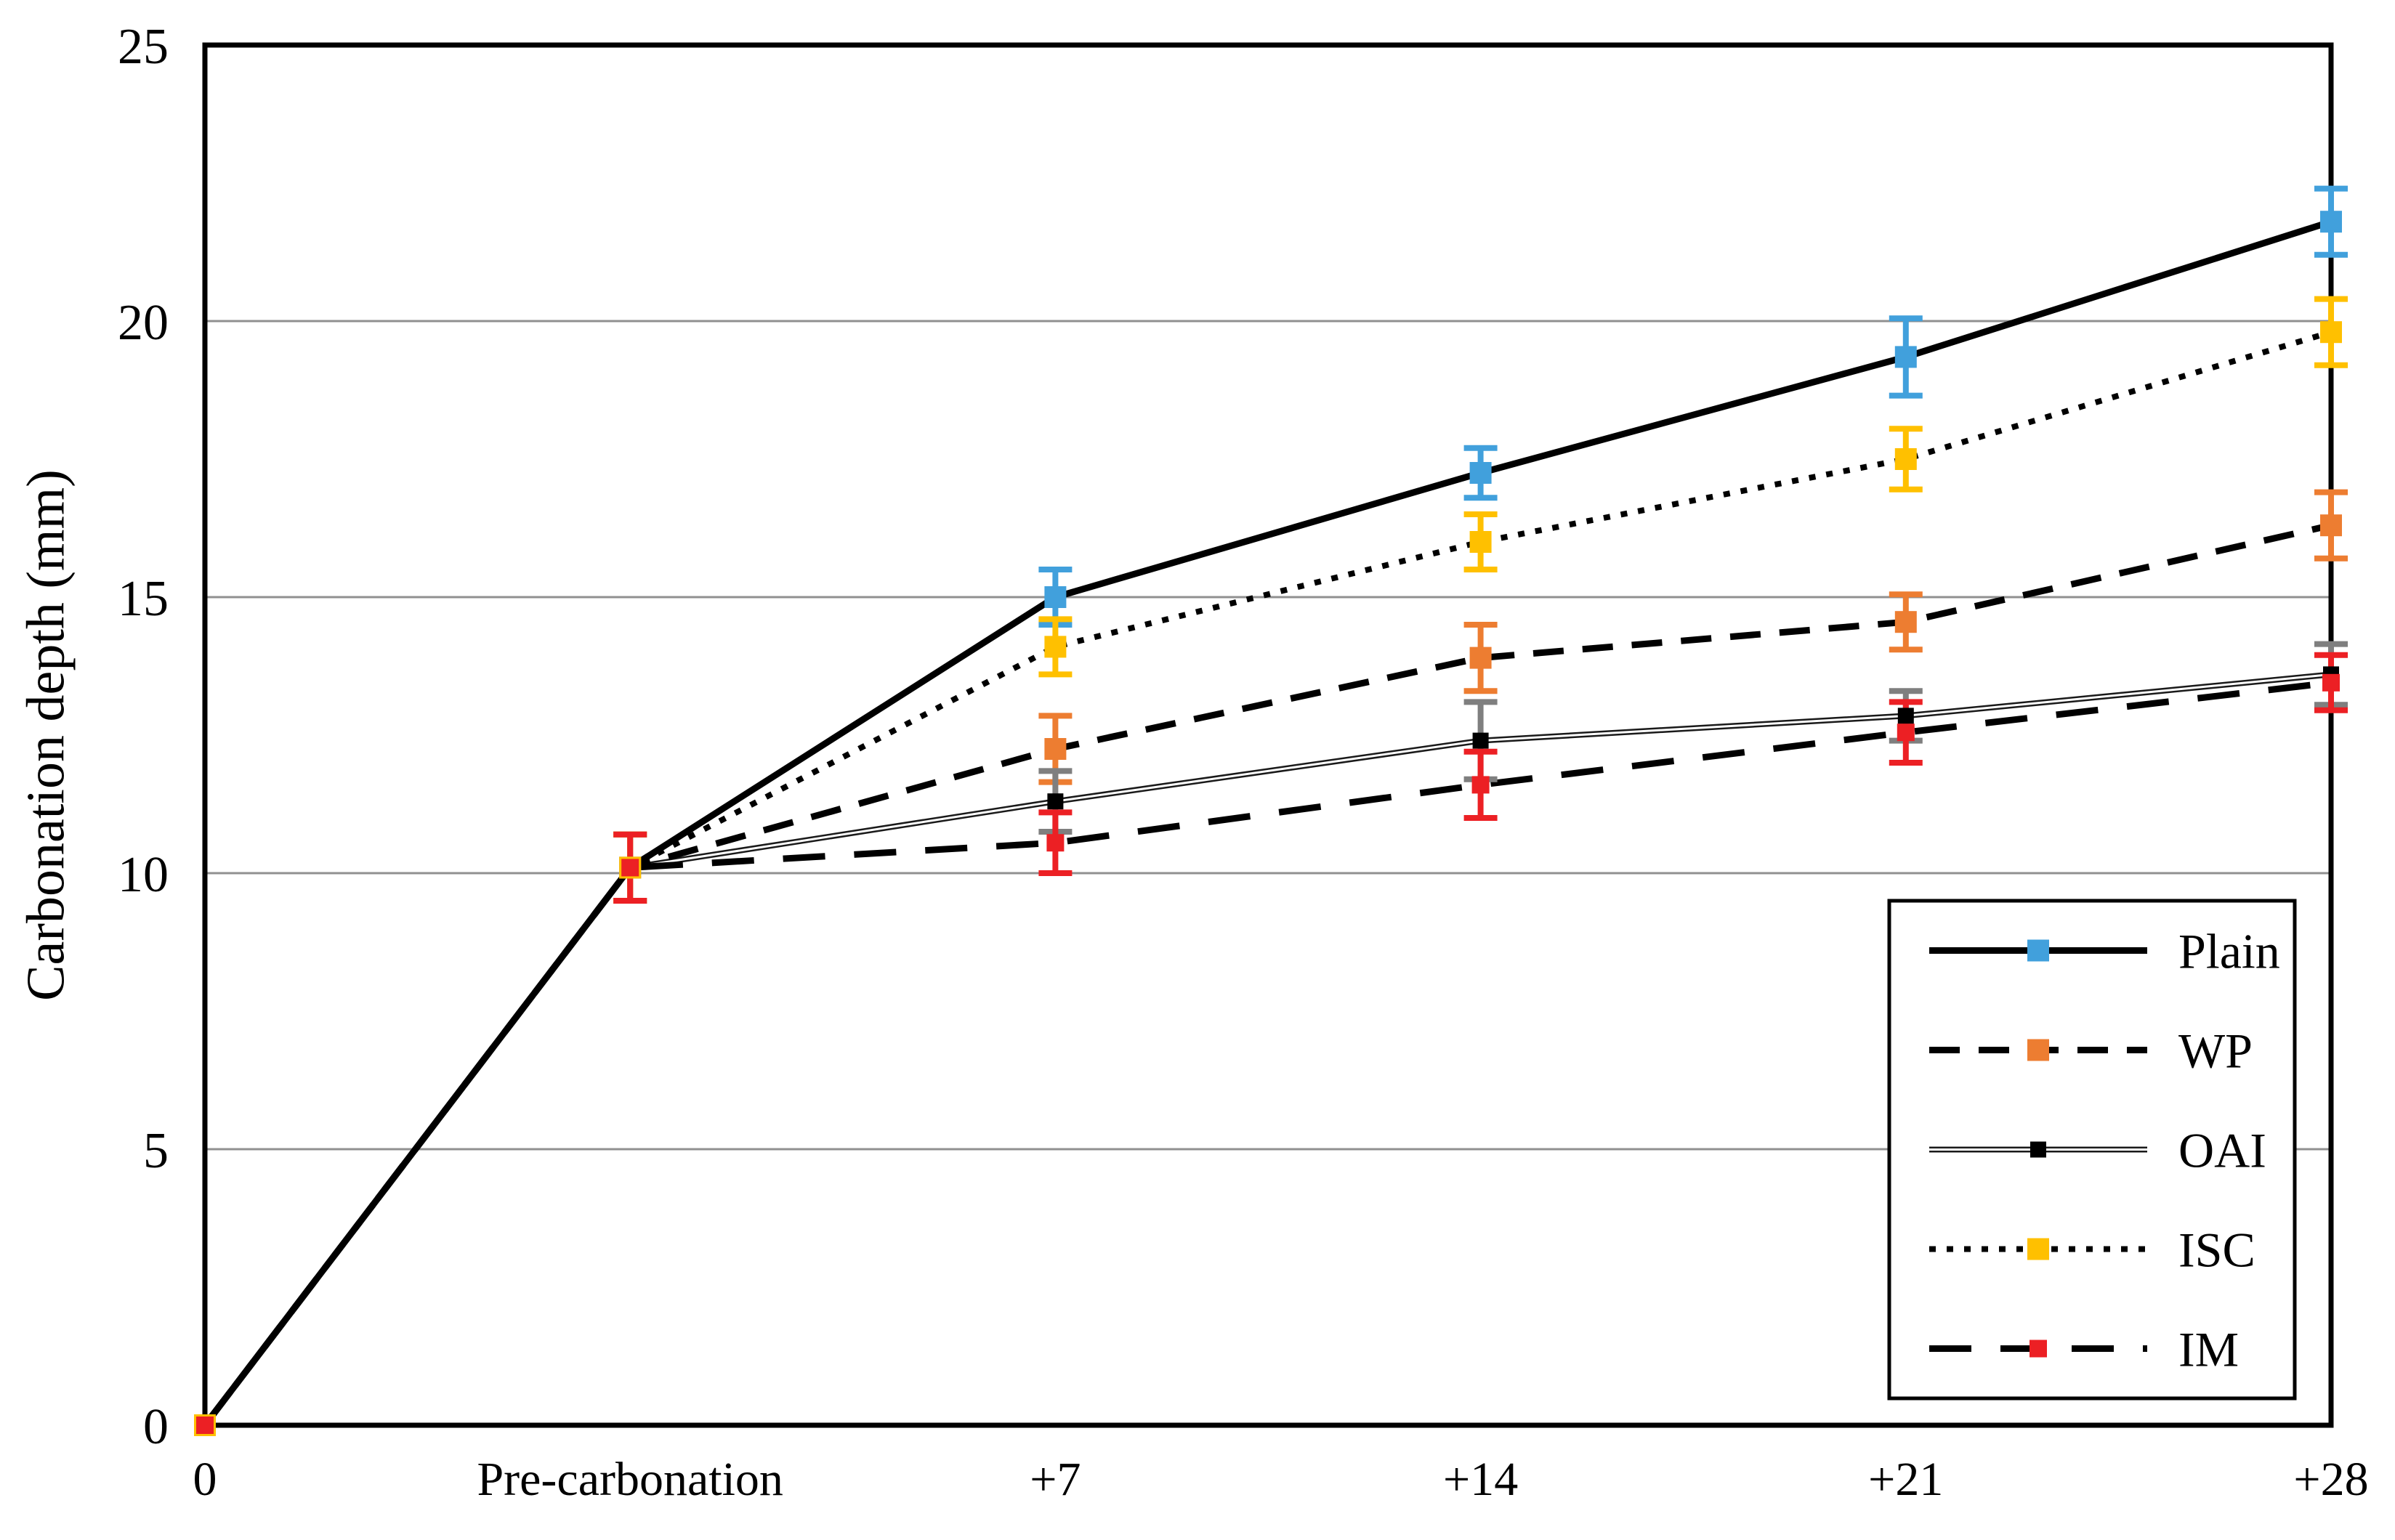 This screenshot has height=1540, width=2395. What do you see at coordinates (2038, 950) in the screenshot?
I see `legend-marker-Plain` at bounding box center [2038, 950].